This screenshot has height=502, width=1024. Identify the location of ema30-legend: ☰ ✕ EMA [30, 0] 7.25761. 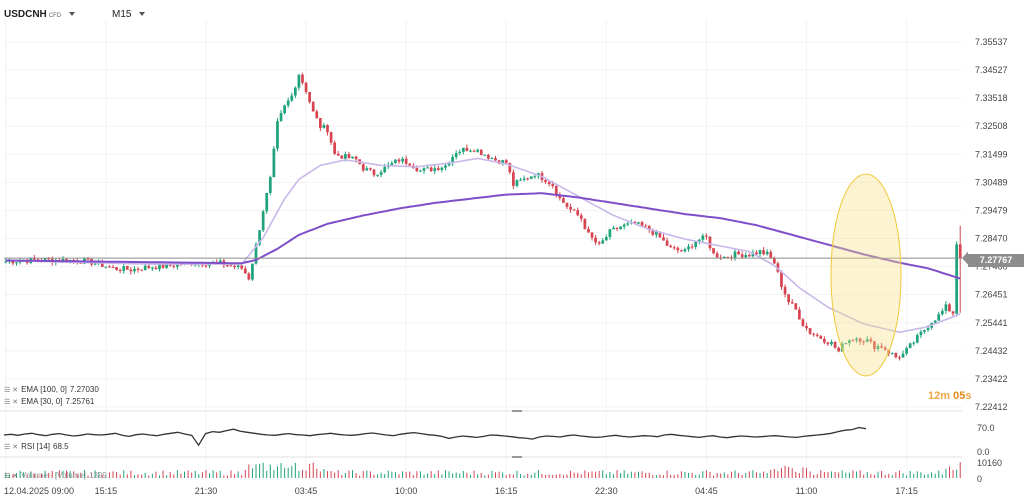
(49, 401).